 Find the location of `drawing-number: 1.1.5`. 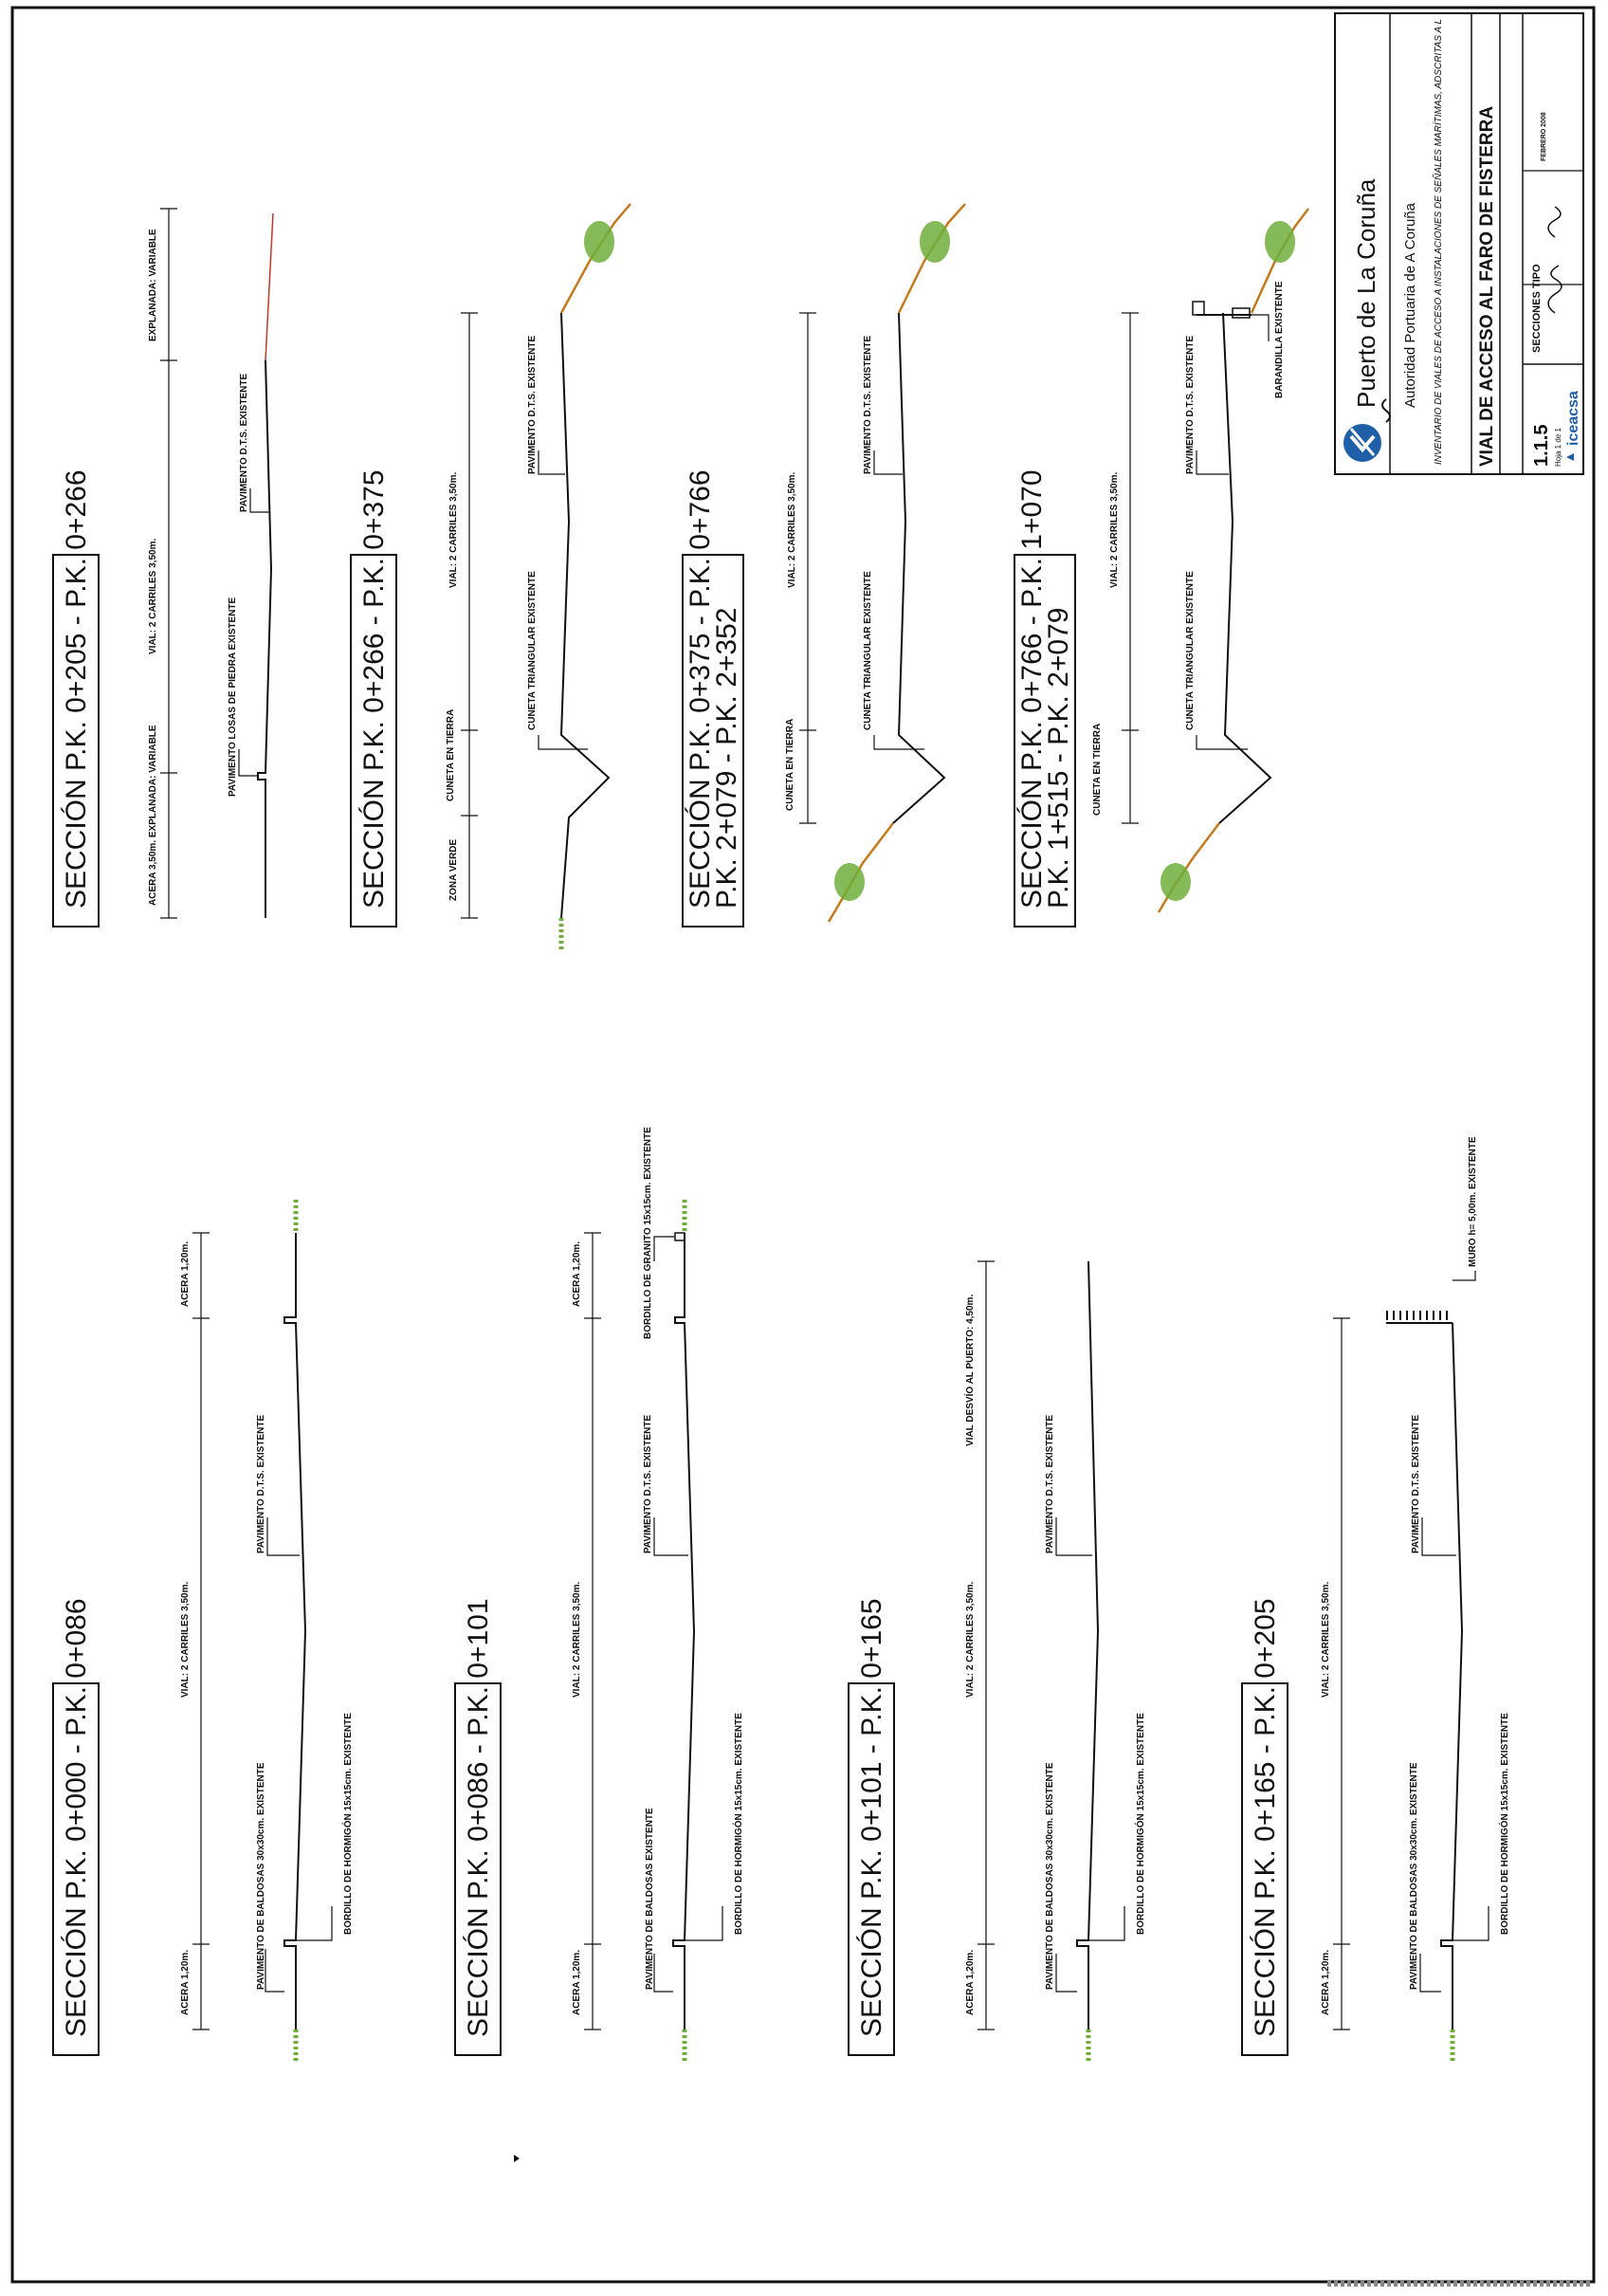

drawing-number: 1.1.5 is located at coordinates (1541, 446).